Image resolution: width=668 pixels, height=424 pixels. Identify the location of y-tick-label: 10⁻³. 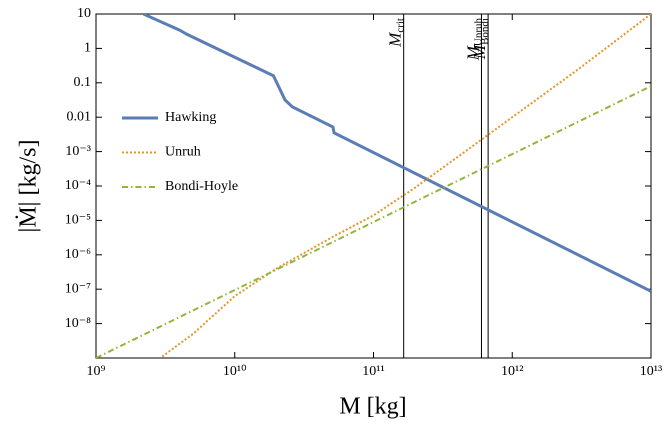
(78, 151).